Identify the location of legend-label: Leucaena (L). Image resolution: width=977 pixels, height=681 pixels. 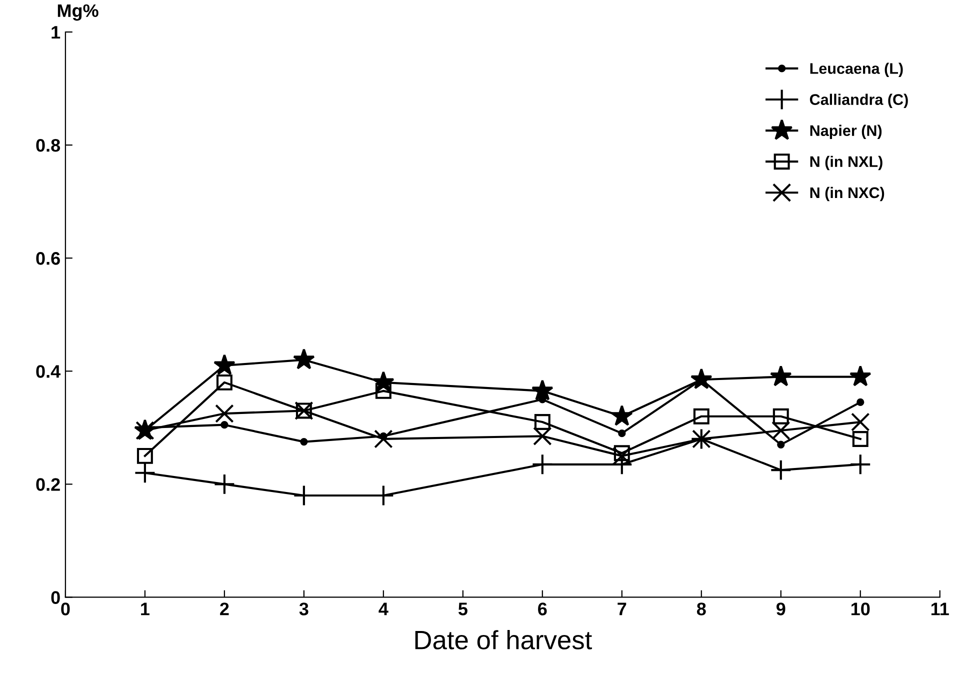
(856, 69).